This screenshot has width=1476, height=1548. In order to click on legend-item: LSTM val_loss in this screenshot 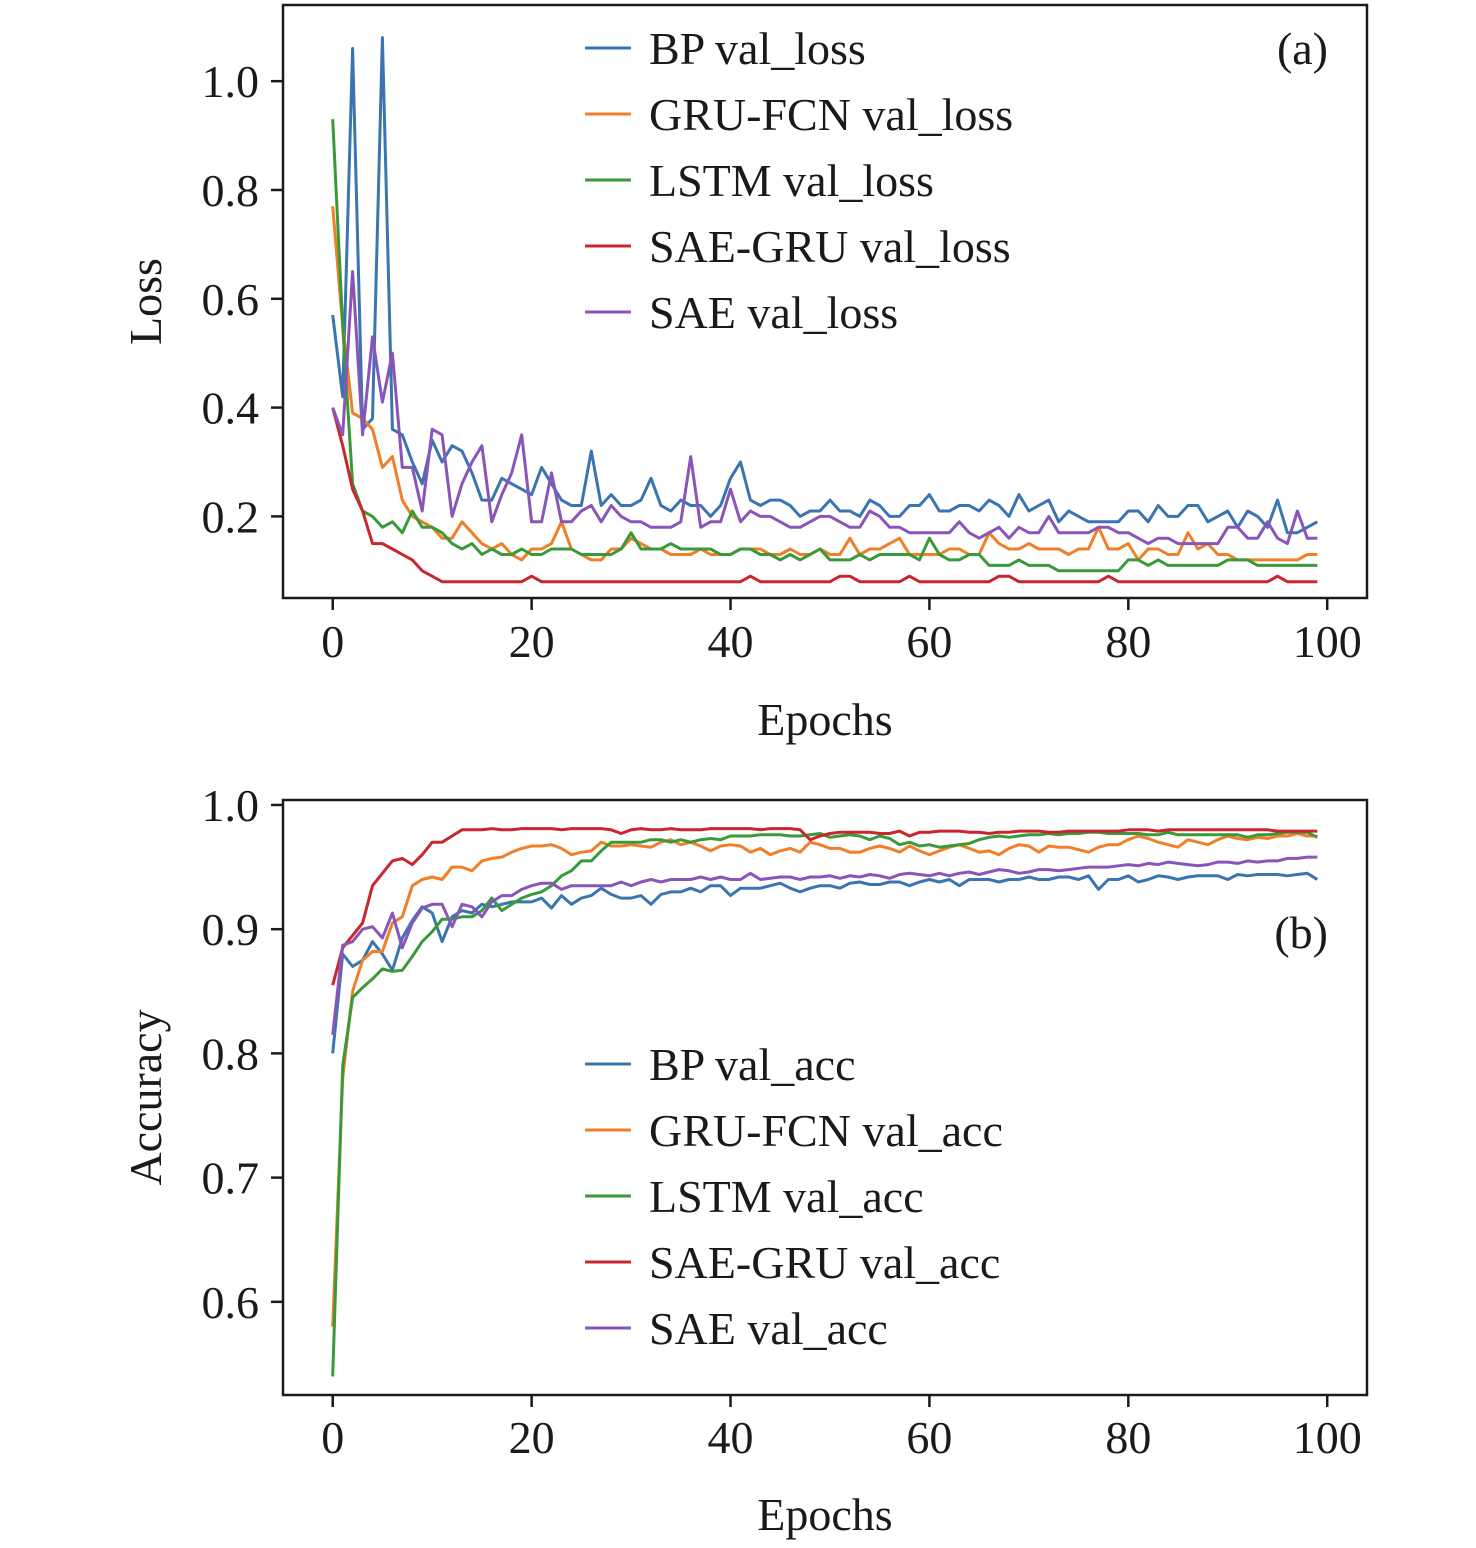, I will do `click(759, 180)`.